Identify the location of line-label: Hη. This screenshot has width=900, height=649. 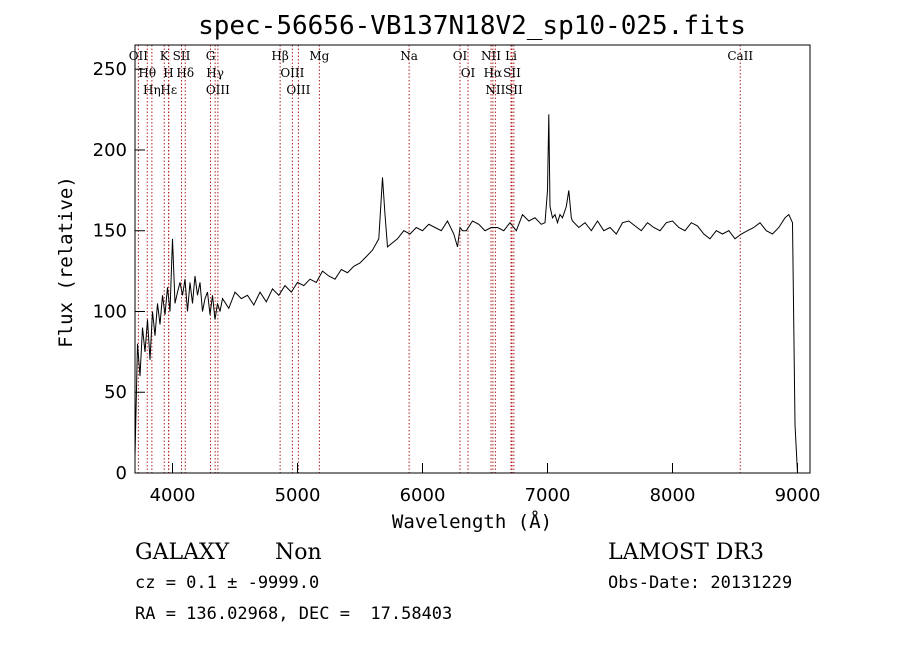
(152, 90).